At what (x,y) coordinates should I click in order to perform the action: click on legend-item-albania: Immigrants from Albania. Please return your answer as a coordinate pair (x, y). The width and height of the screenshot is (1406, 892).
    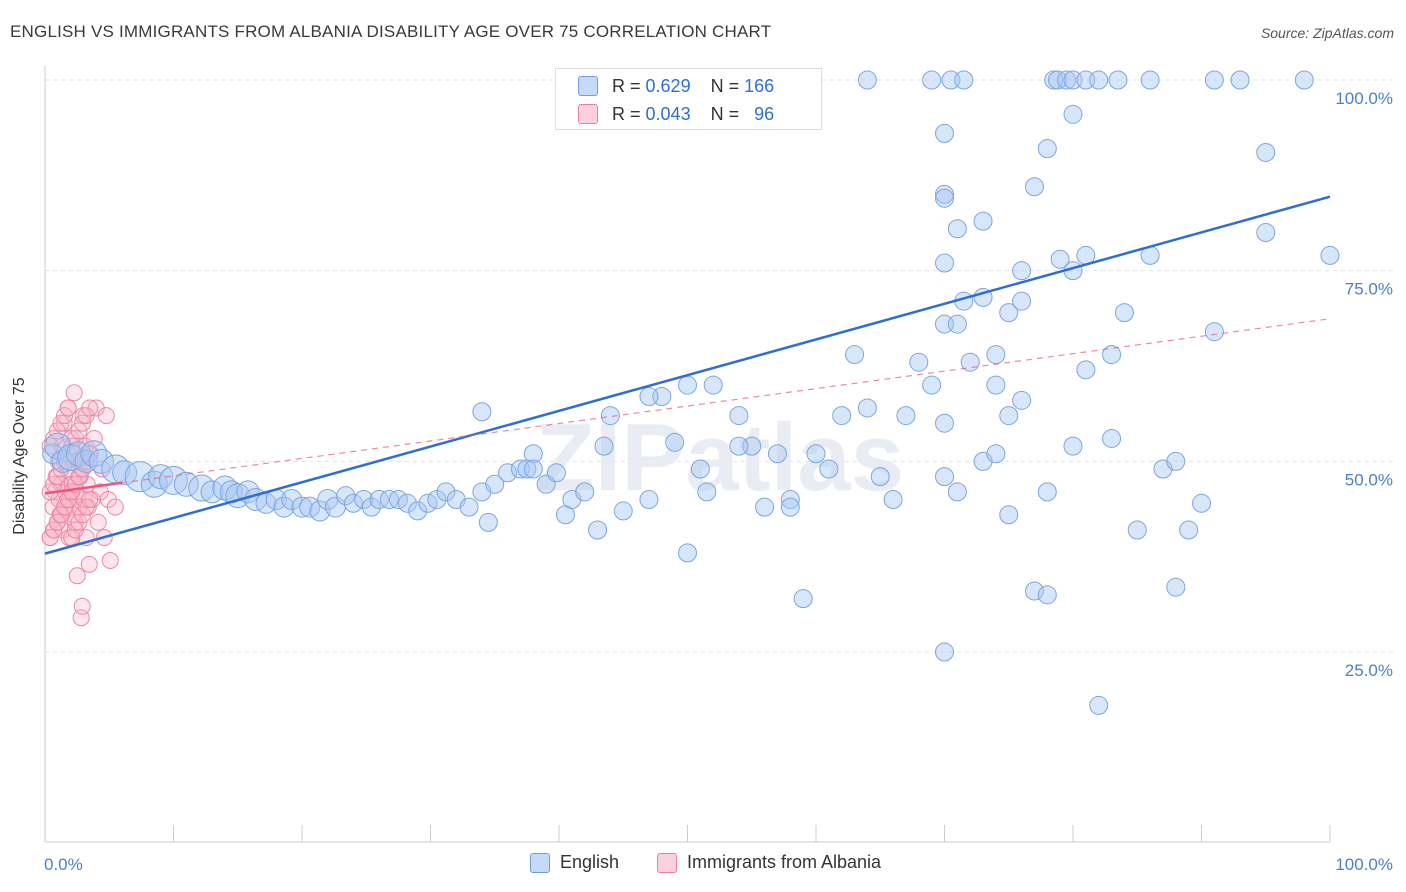
    Looking at the image, I should click on (769, 862).